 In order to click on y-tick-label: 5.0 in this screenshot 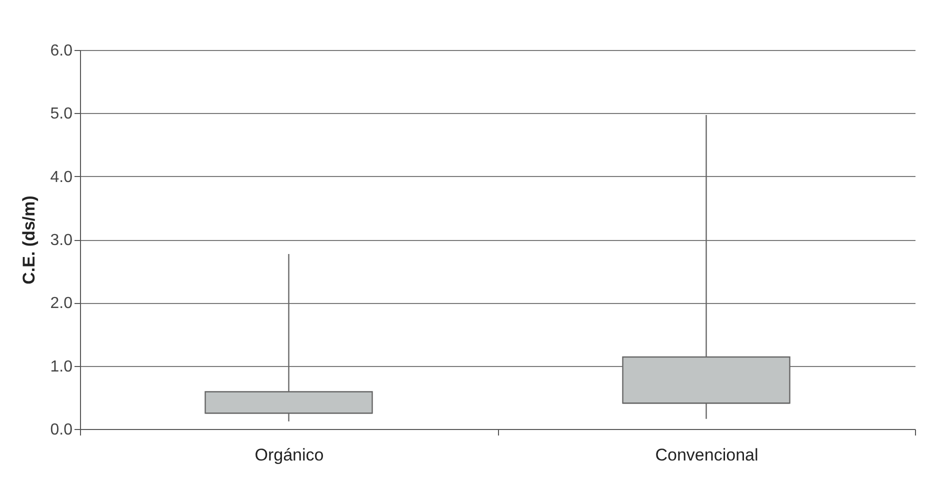, I will do `click(61, 114)`.